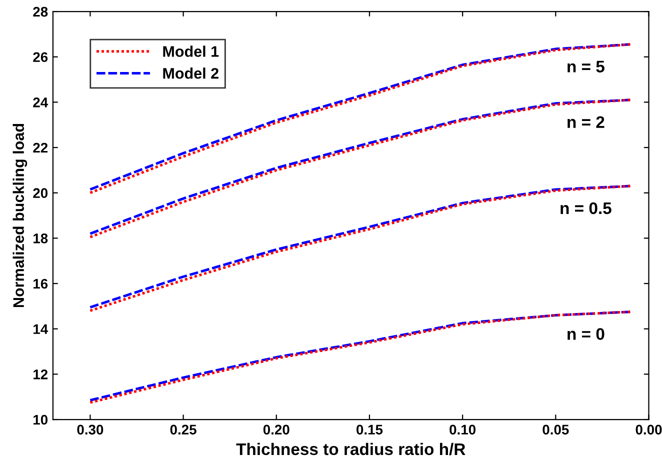  What do you see at coordinates (191, 51) in the screenshot?
I see `legend-label: Model 1` at bounding box center [191, 51].